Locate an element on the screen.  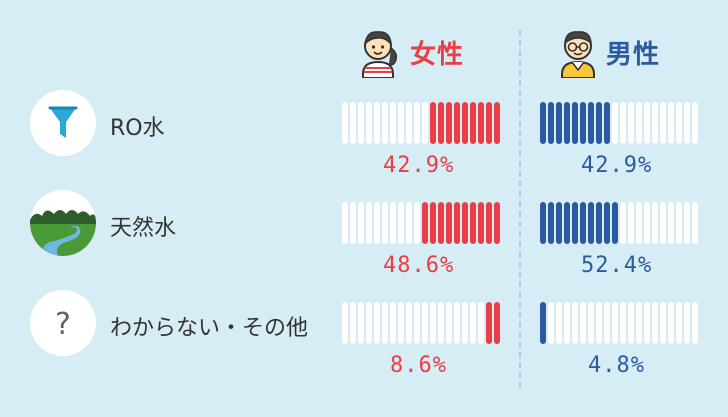
female-percent-label: 8.6% is located at coordinates (418, 365).